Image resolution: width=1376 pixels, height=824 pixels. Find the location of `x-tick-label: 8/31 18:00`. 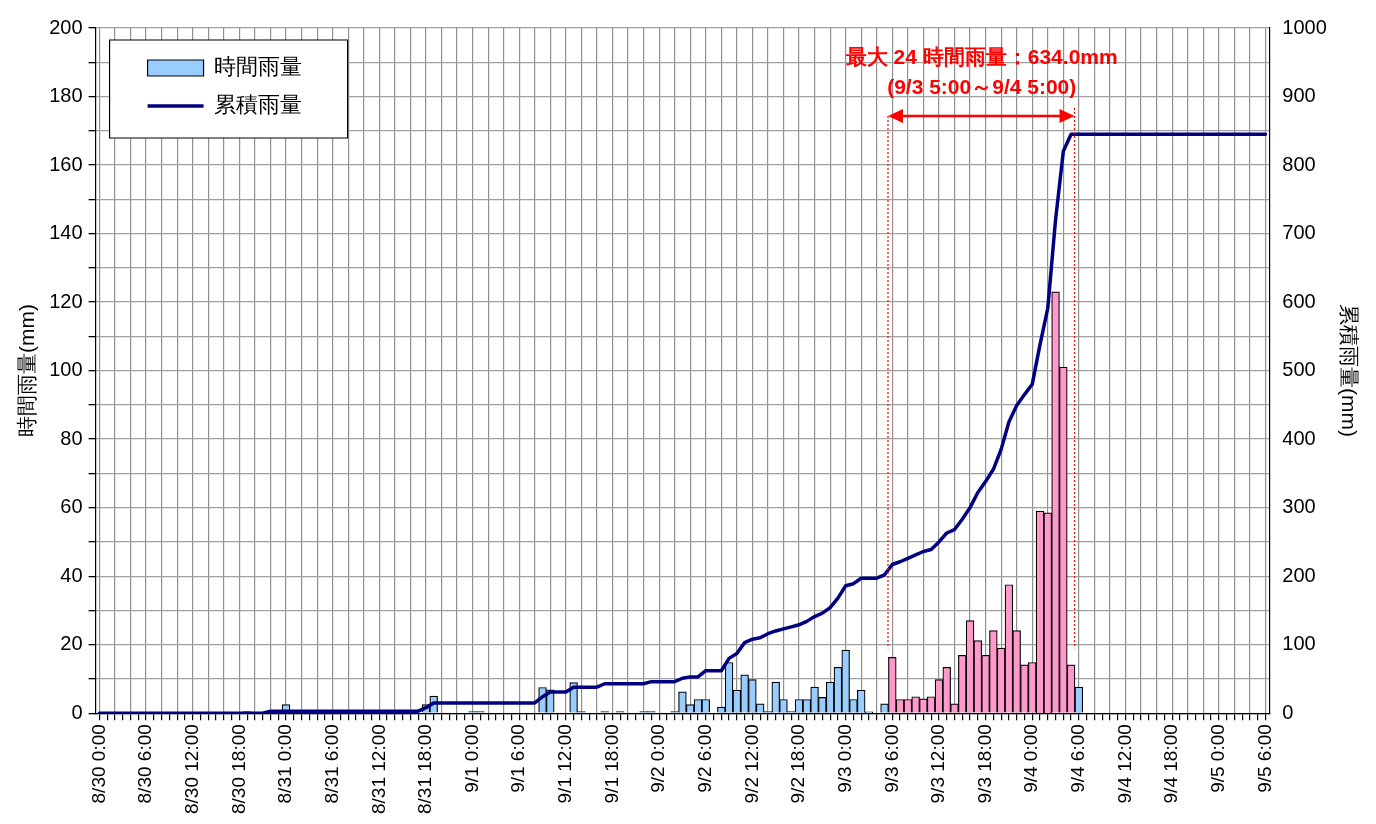

x-tick-label: 8/31 18:00 is located at coordinates (425, 769).